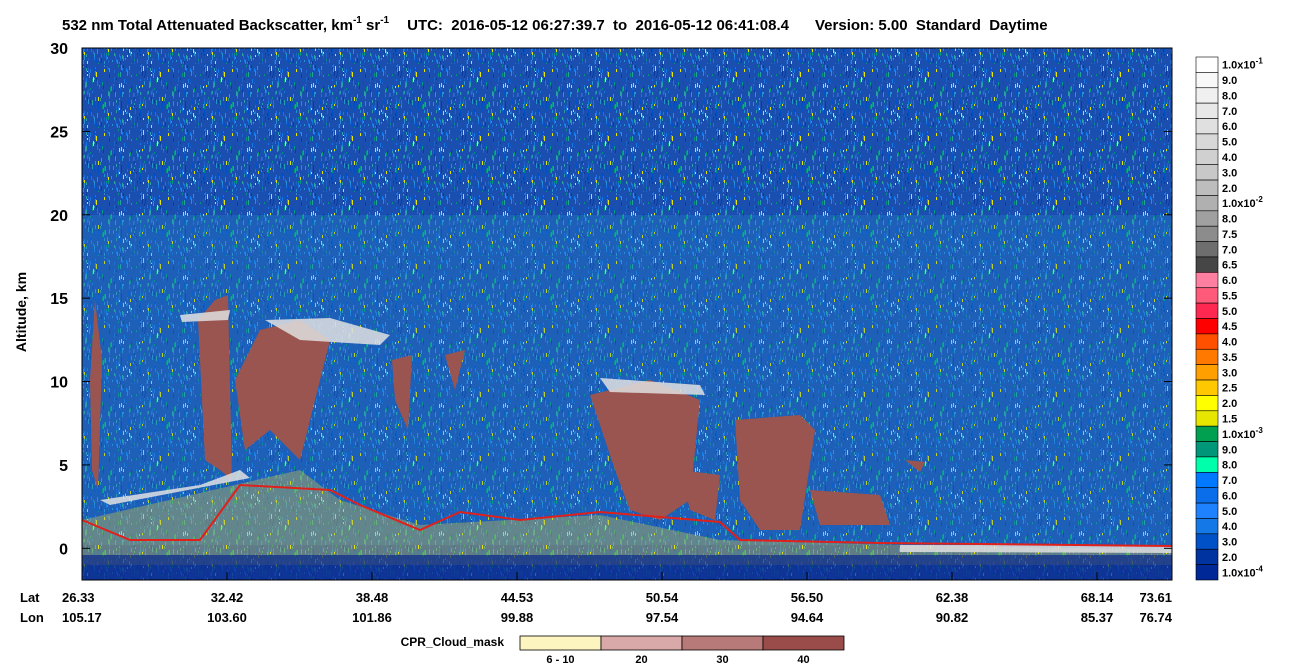 The width and height of the screenshot is (1300, 667). Describe the element at coordinates (32, 617) in the screenshot. I see `x-row-label: Lon` at that location.